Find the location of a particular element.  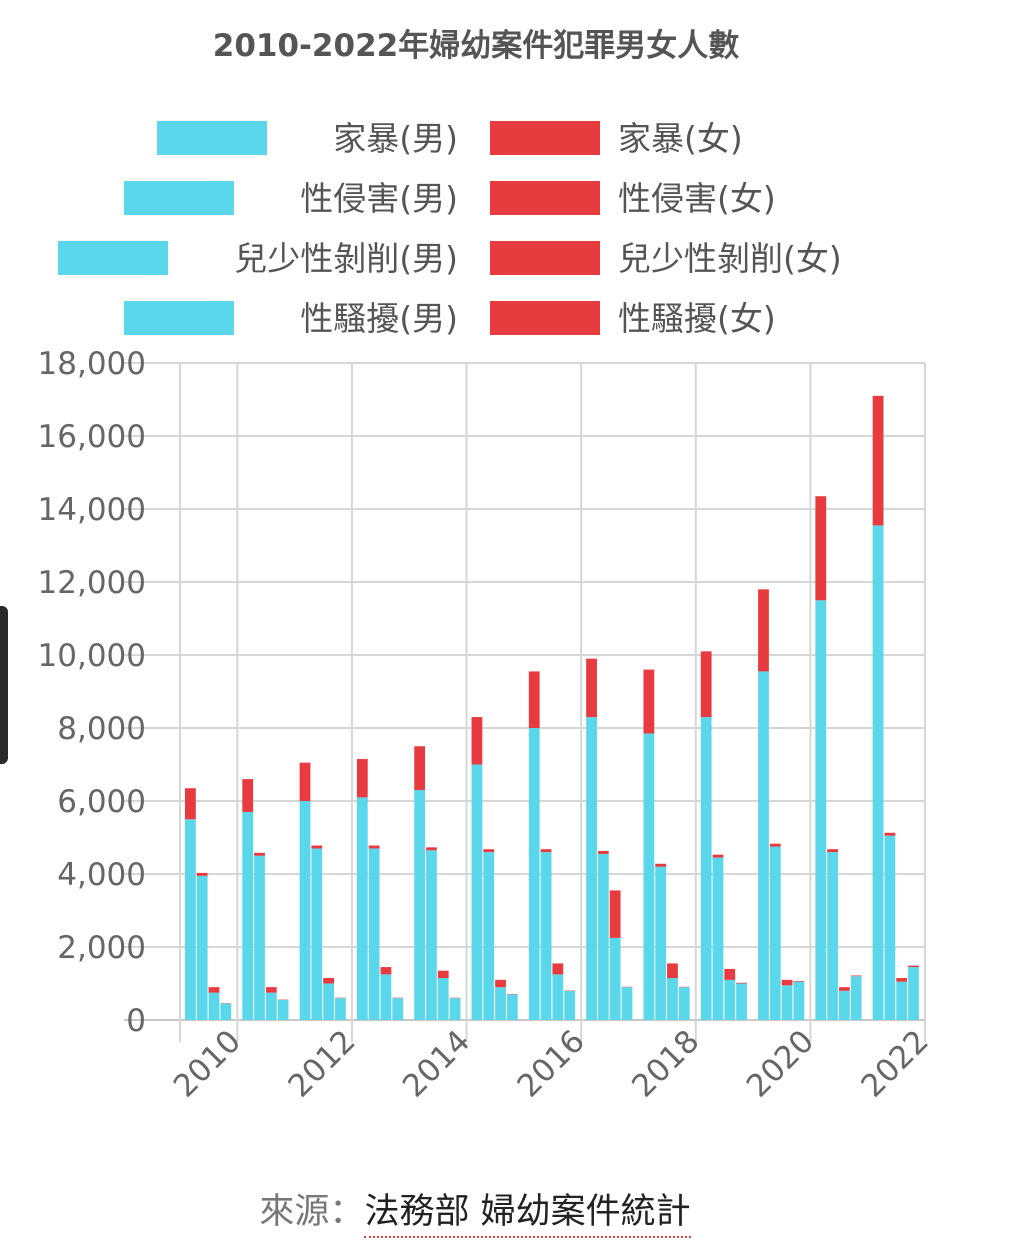

legend-label: 性侵害(女) is located at coordinates (697, 198).